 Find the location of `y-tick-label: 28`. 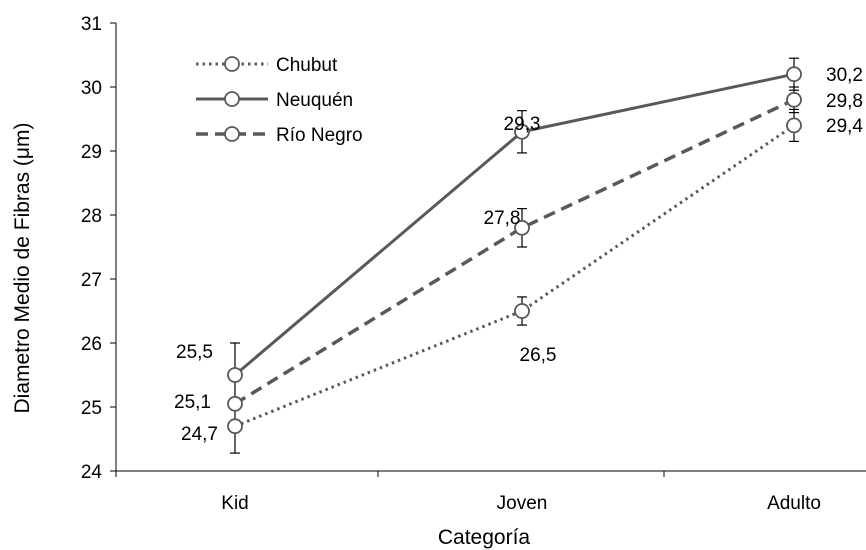

y-tick-label: 28 is located at coordinates (91, 216).